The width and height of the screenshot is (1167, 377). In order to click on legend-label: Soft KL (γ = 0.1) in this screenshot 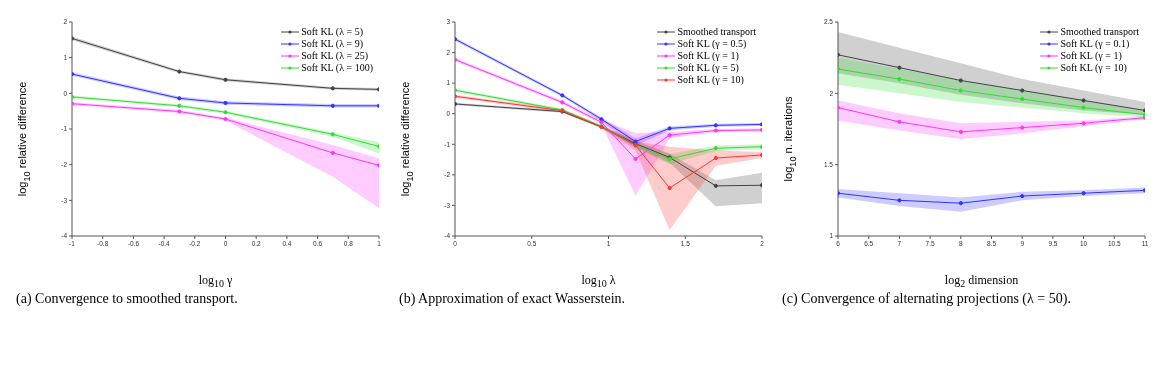, I will do `click(1095, 44)`.